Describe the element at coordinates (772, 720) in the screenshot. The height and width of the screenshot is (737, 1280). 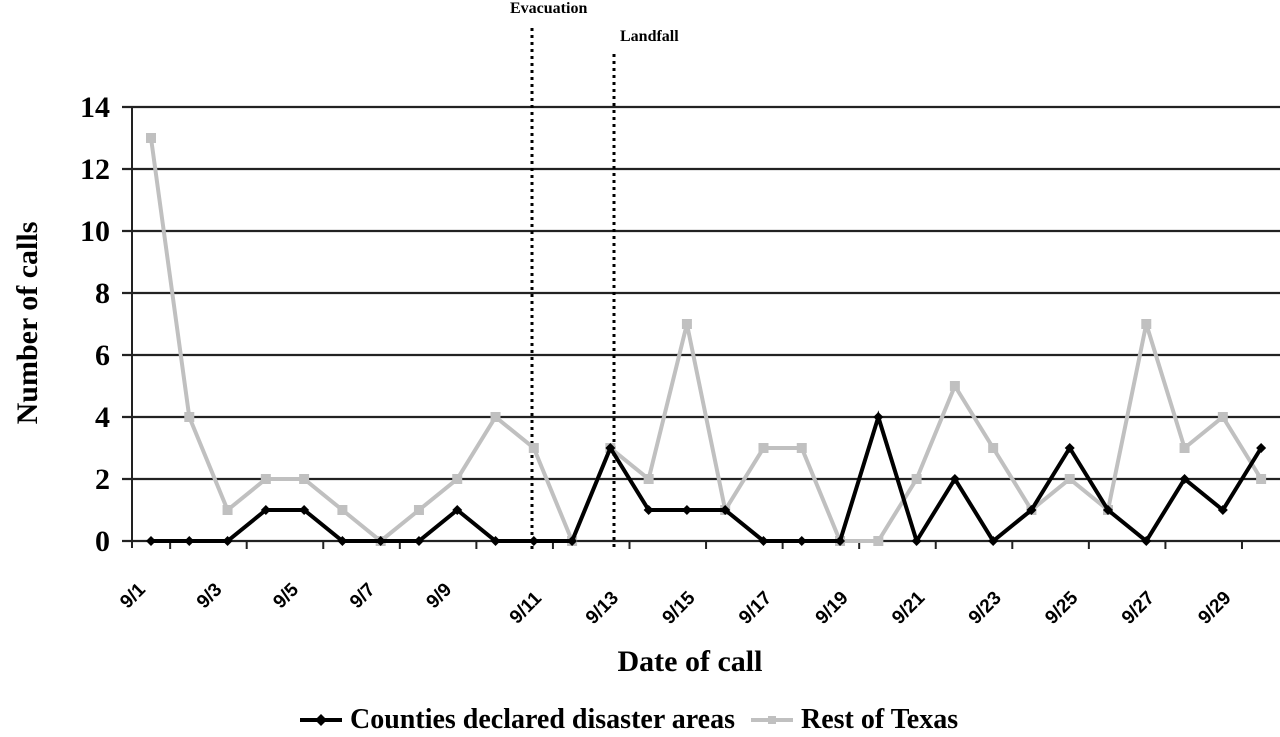
I see `legend-swatch-rest-icon` at that location.